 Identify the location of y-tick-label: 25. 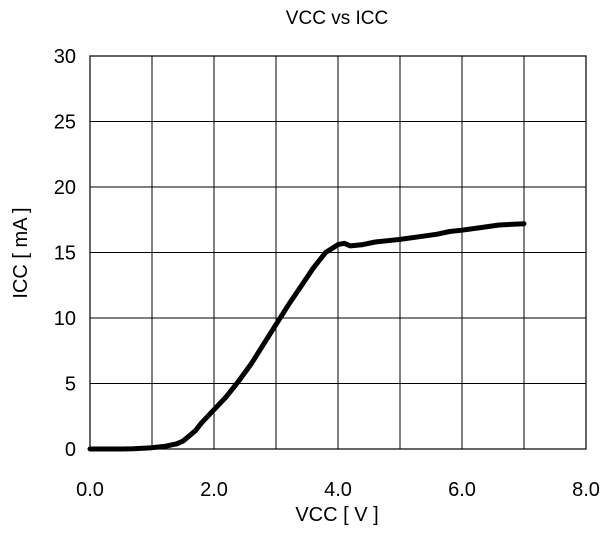
(65, 123).